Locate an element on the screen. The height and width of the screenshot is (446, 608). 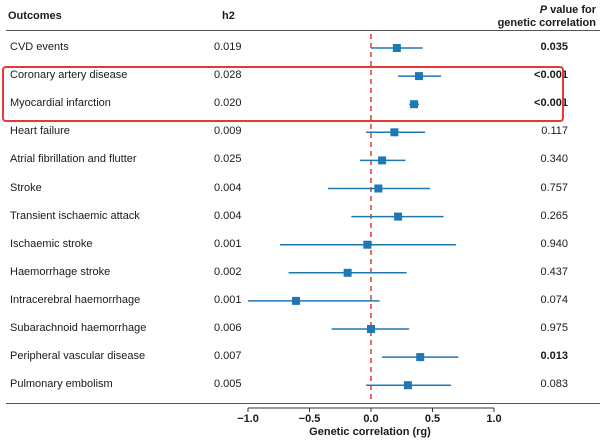
h2-value: 0.028 is located at coordinates (228, 75).